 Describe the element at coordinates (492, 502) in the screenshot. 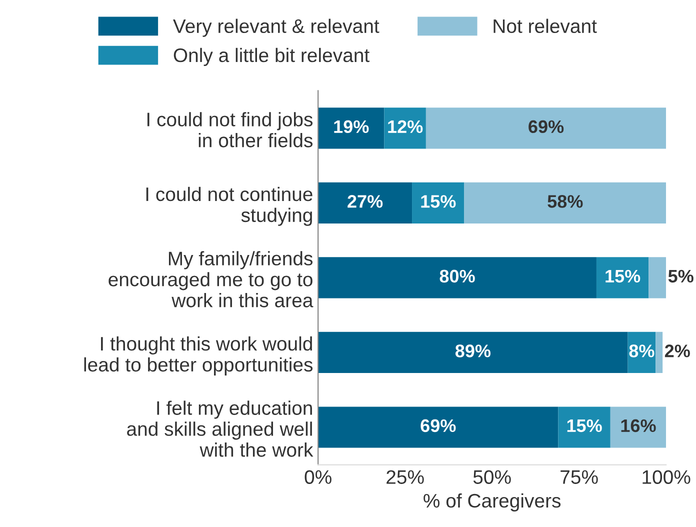

I see `x-axis-title: % of Caregivers` at that location.